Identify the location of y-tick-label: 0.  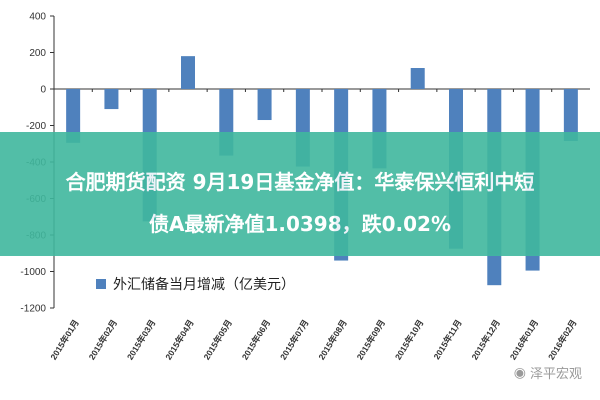
(43, 90).